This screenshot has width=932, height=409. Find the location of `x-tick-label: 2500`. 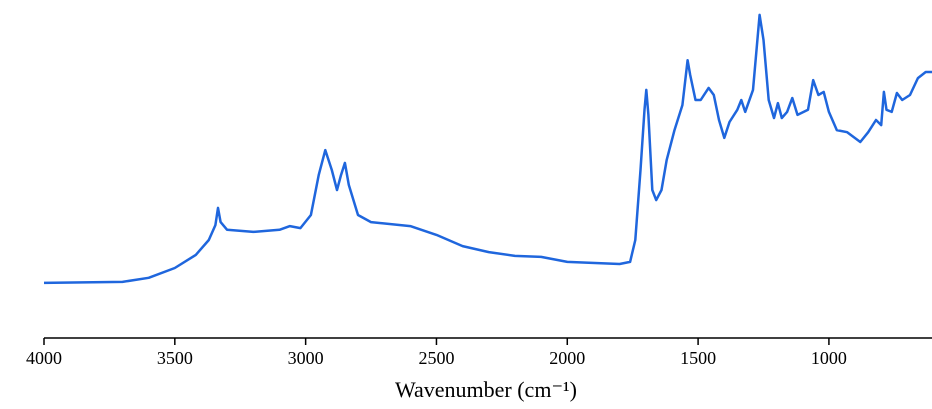

x-tick-label: 2500 is located at coordinates (436, 358).